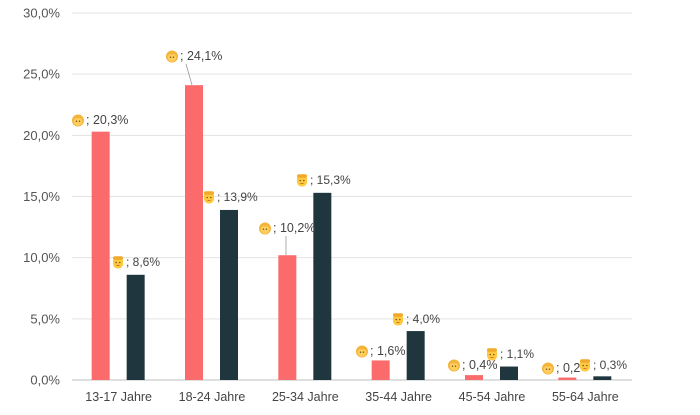  I want to click on data-label: ; 0,3%, so click(610, 365).